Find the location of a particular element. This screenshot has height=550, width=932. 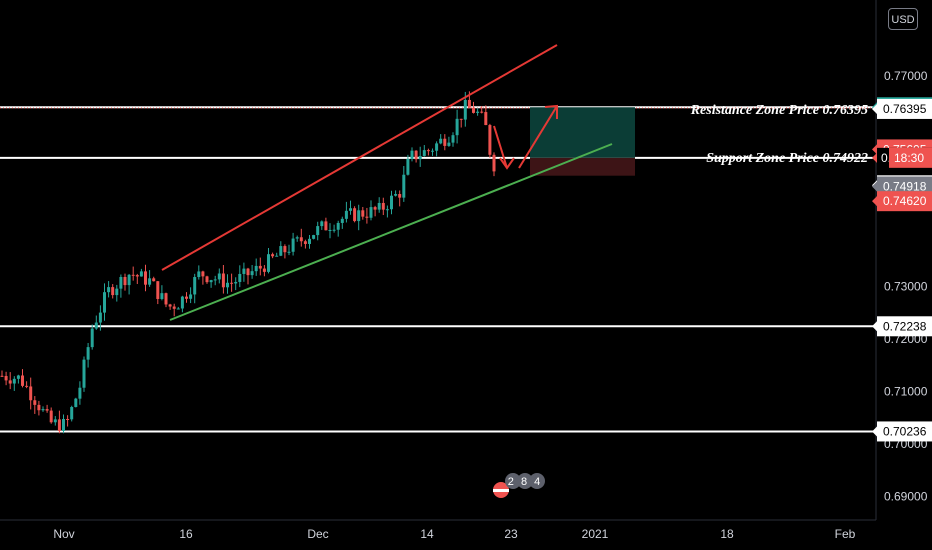

time-tick-label: Feb is located at coordinates (845, 534).